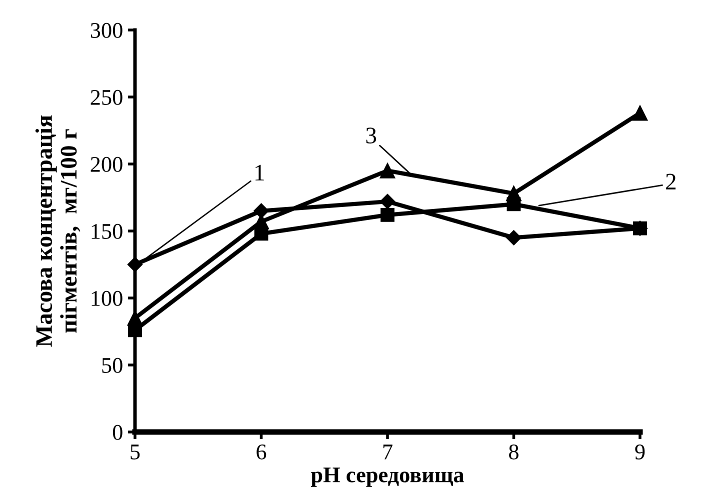  Describe the element at coordinates (371, 136) in the screenshot. I see `annotation: 3` at that location.